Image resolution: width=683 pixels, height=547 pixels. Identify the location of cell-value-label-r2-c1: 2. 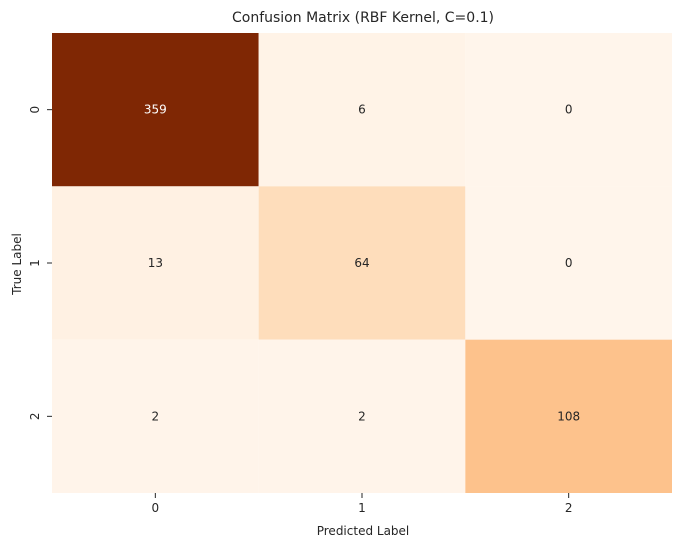
(362, 416).